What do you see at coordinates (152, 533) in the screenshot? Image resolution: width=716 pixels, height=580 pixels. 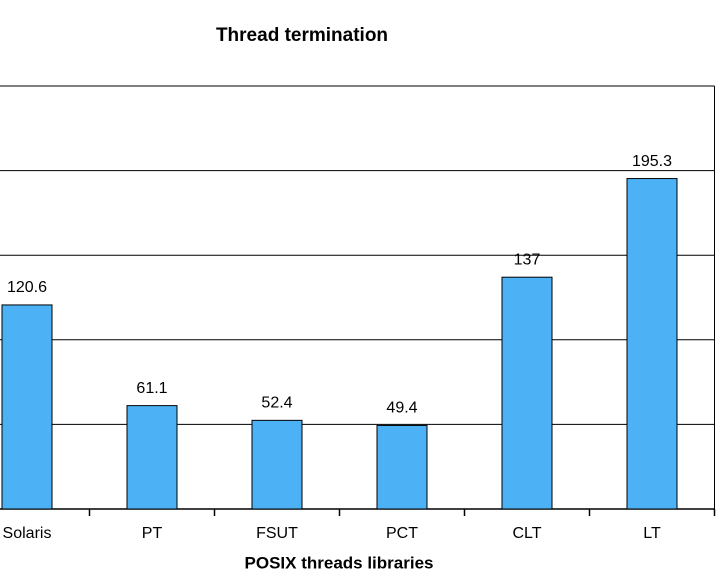 I see `x-tick-label: PT` at bounding box center [152, 533].